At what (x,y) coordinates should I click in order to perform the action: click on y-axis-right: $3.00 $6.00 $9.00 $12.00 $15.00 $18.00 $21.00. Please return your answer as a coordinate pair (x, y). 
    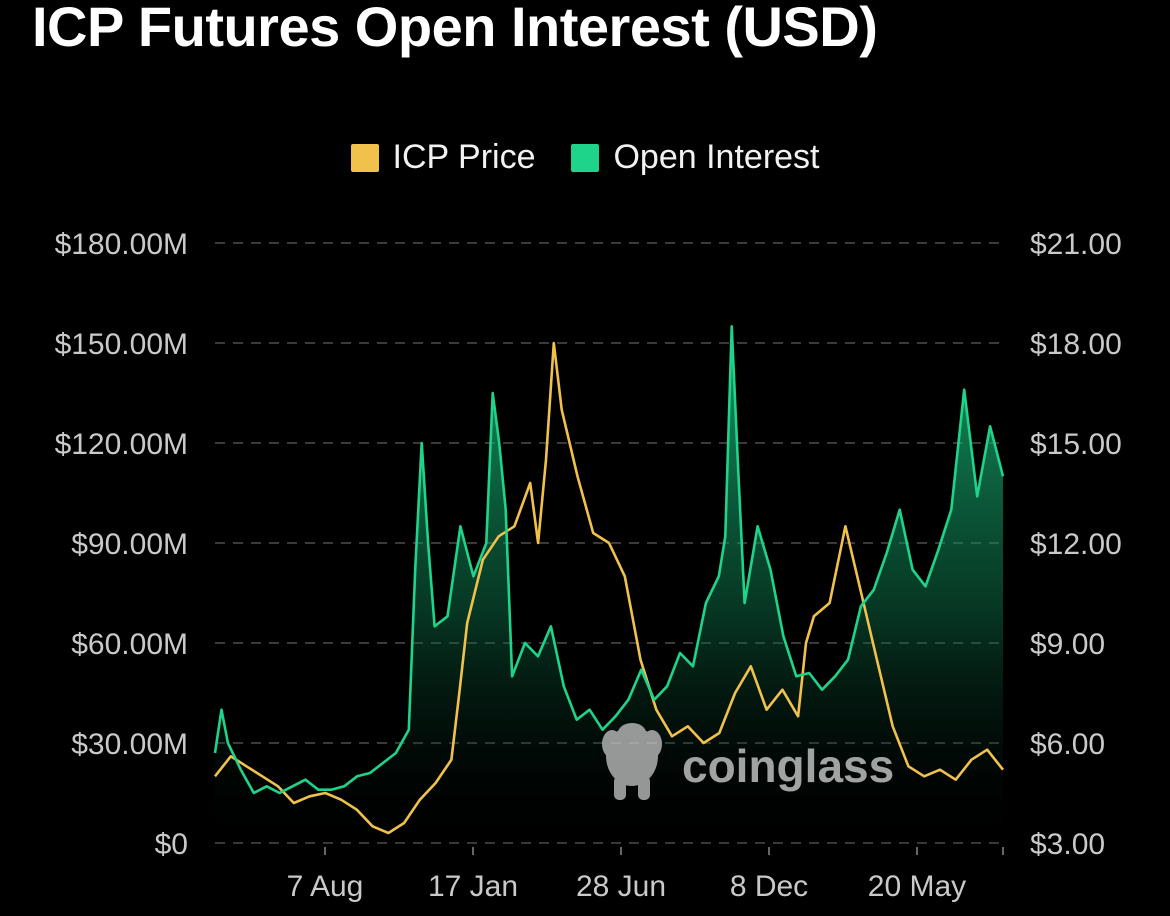
    Looking at the image, I should click on (1076, 544).